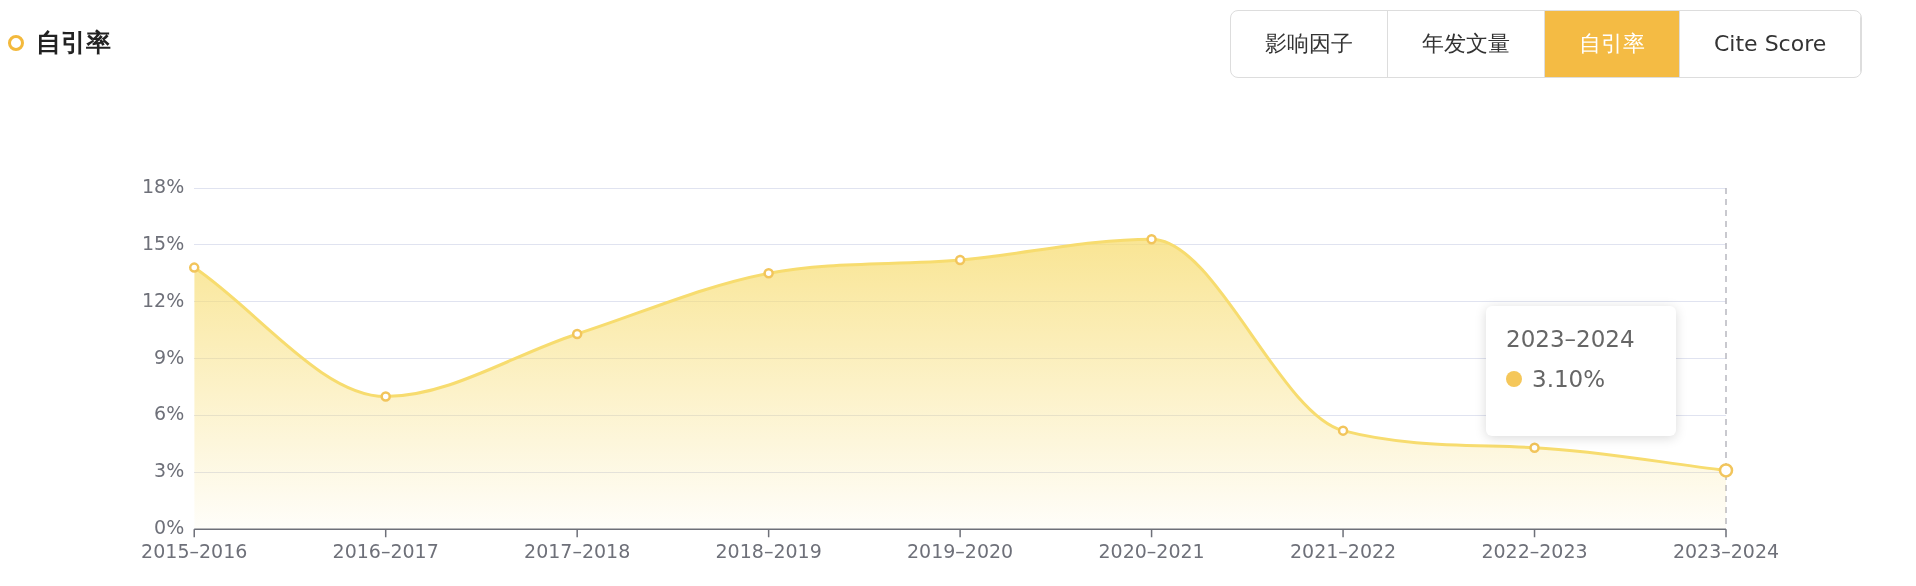 The height and width of the screenshot is (586, 1916). What do you see at coordinates (1612, 44) in the screenshot?
I see `text: 自引率` at bounding box center [1612, 44].